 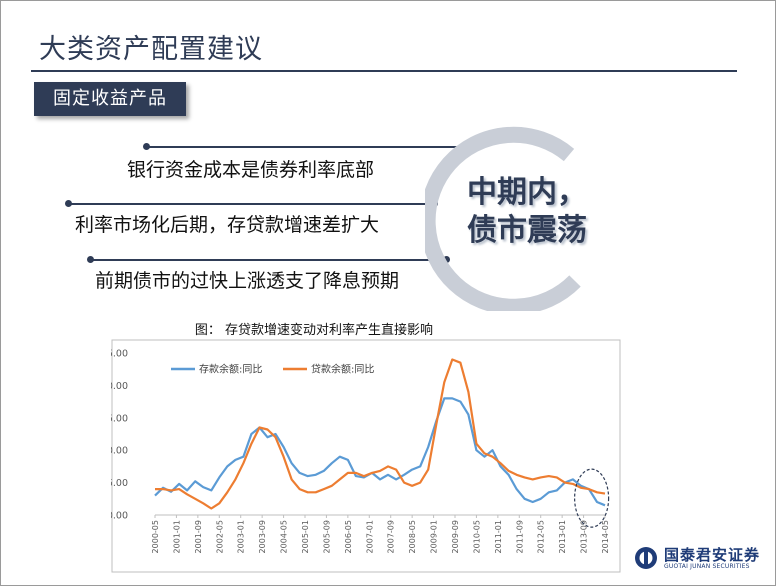 I want to click on y-tick-label: 30.00, so click(x=119, y=386).